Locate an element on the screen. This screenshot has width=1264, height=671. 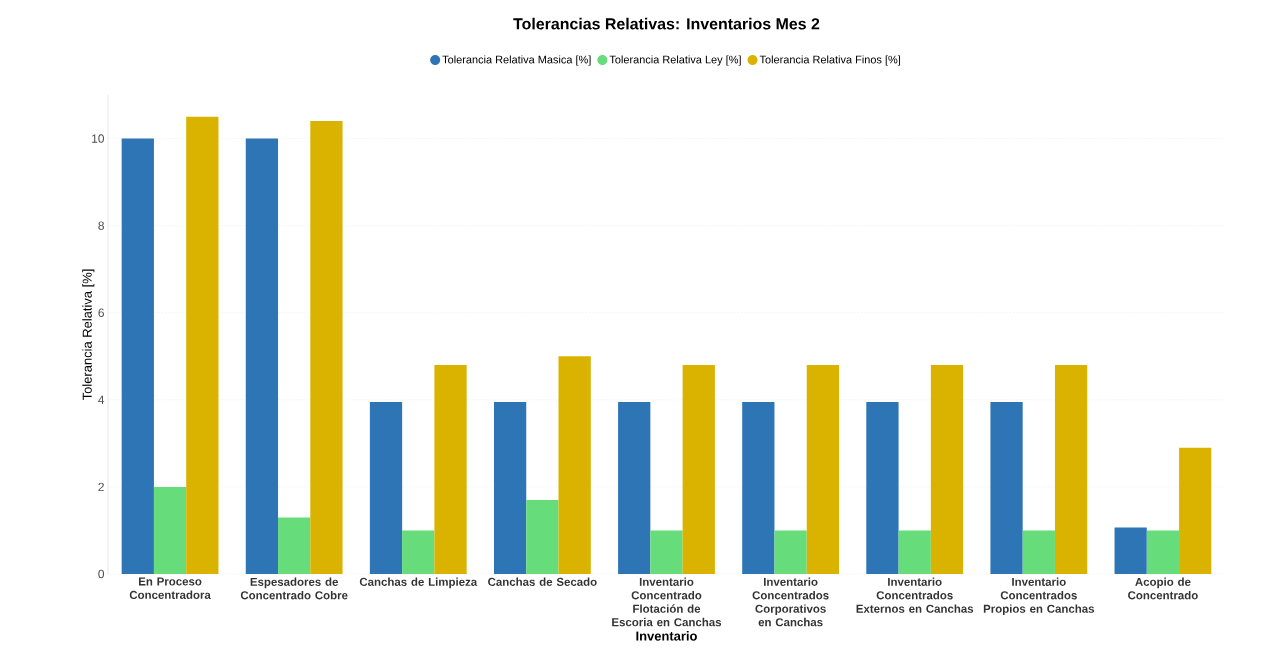
x-tick-label: Inventario Concentrados Corporativos en Canchas is located at coordinates (790, 602).